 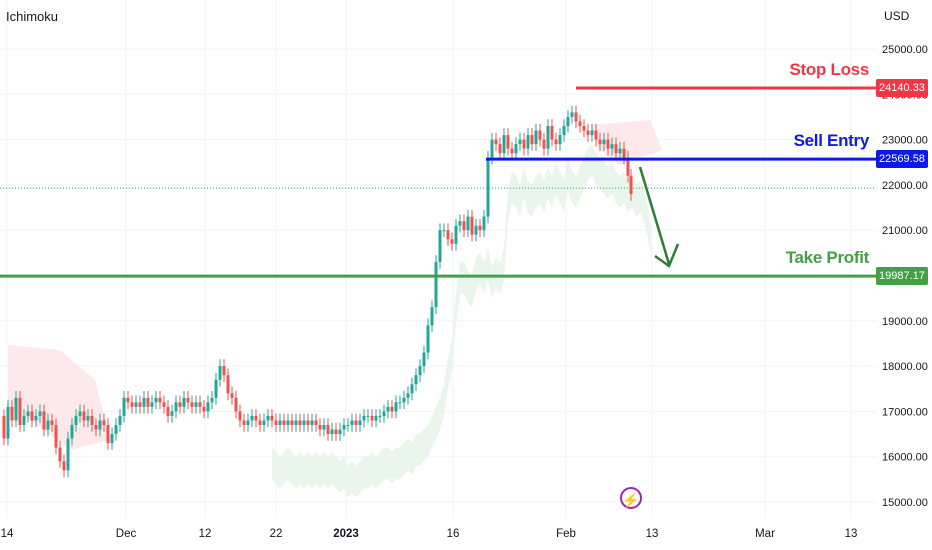 What do you see at coordinates (631, 498) in the screenshot?
I see `lightning-icon: ⚡` at bounding box center [631, 498].